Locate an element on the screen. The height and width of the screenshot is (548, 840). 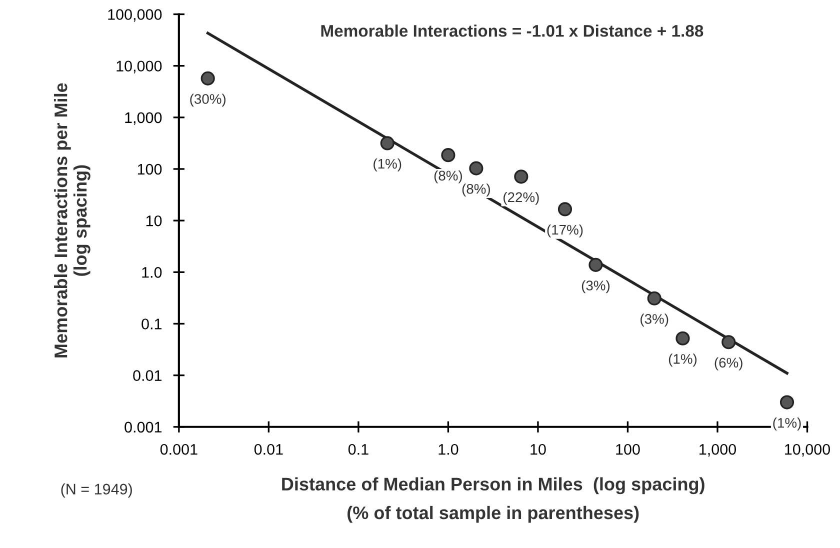
x-tick-label: 0.001 is located at coordinates (179, 449).